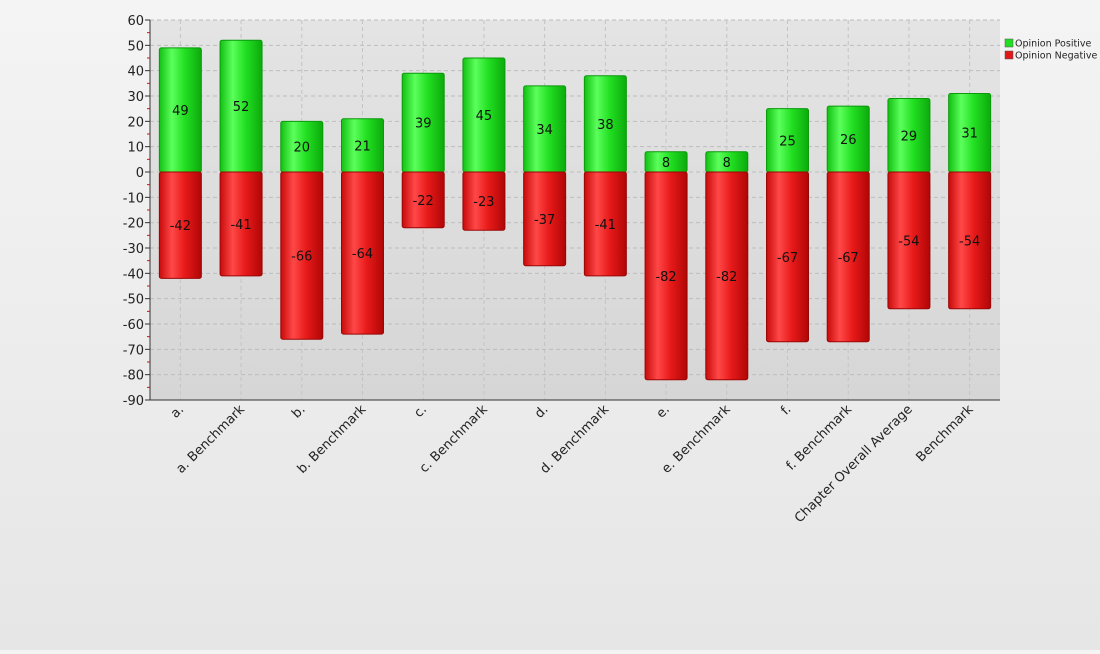  I want to click on data-label-positive-7: 38, so click(605, 125).